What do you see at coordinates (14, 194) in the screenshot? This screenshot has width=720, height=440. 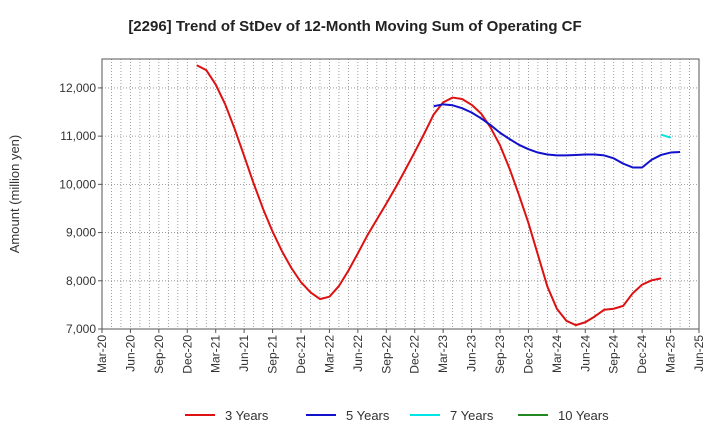 I see `y-axis-label: Amount (million yen)` at bounding box center [14, 194].